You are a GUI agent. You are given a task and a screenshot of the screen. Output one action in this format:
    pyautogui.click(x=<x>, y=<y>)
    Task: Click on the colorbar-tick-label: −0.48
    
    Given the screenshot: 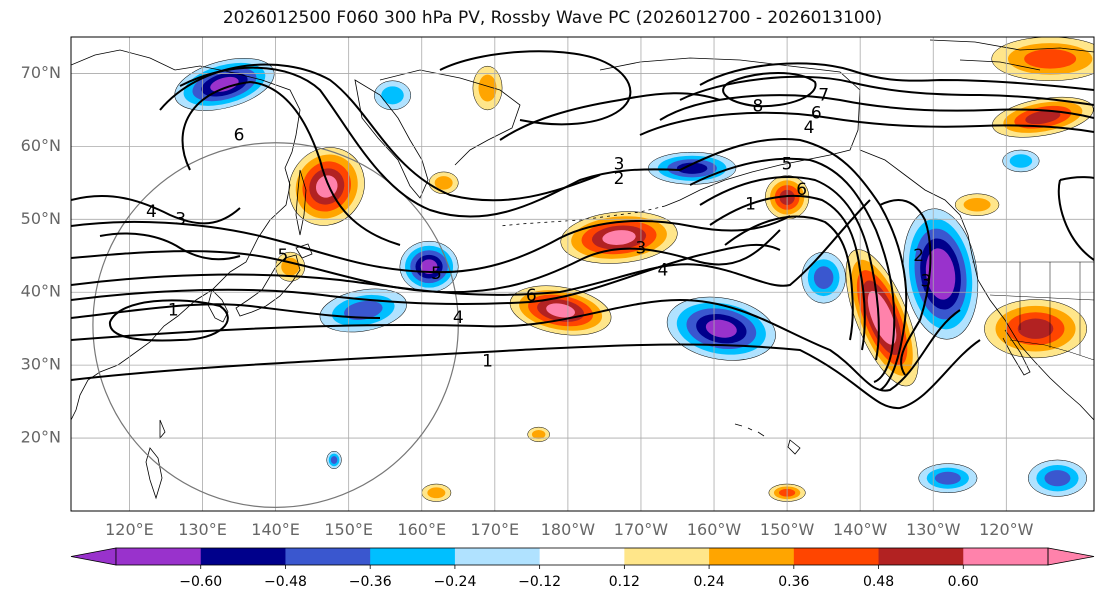 What is the action you would take?
    pyautogui.click(x=285, y=582)
    